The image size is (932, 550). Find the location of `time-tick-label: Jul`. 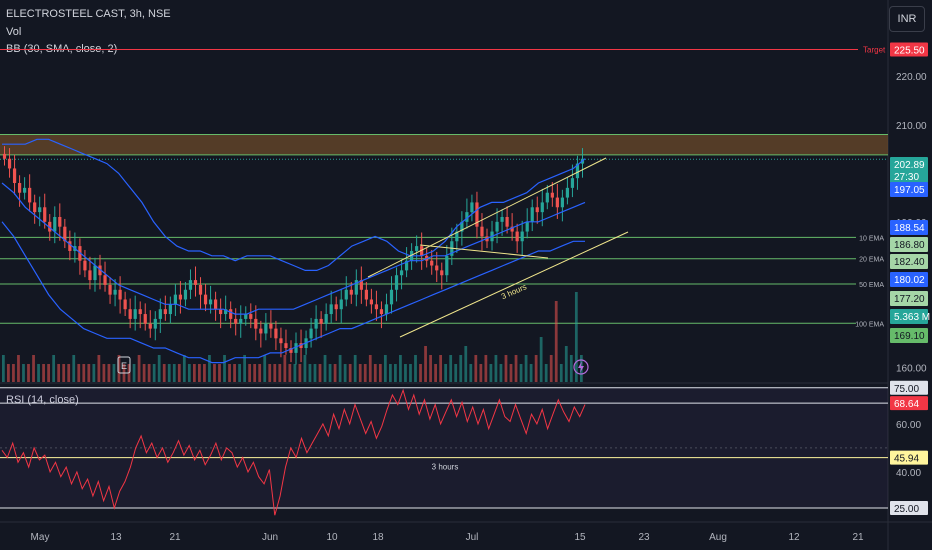

time-tick-label: Jul is located at coordinates (472, 537).